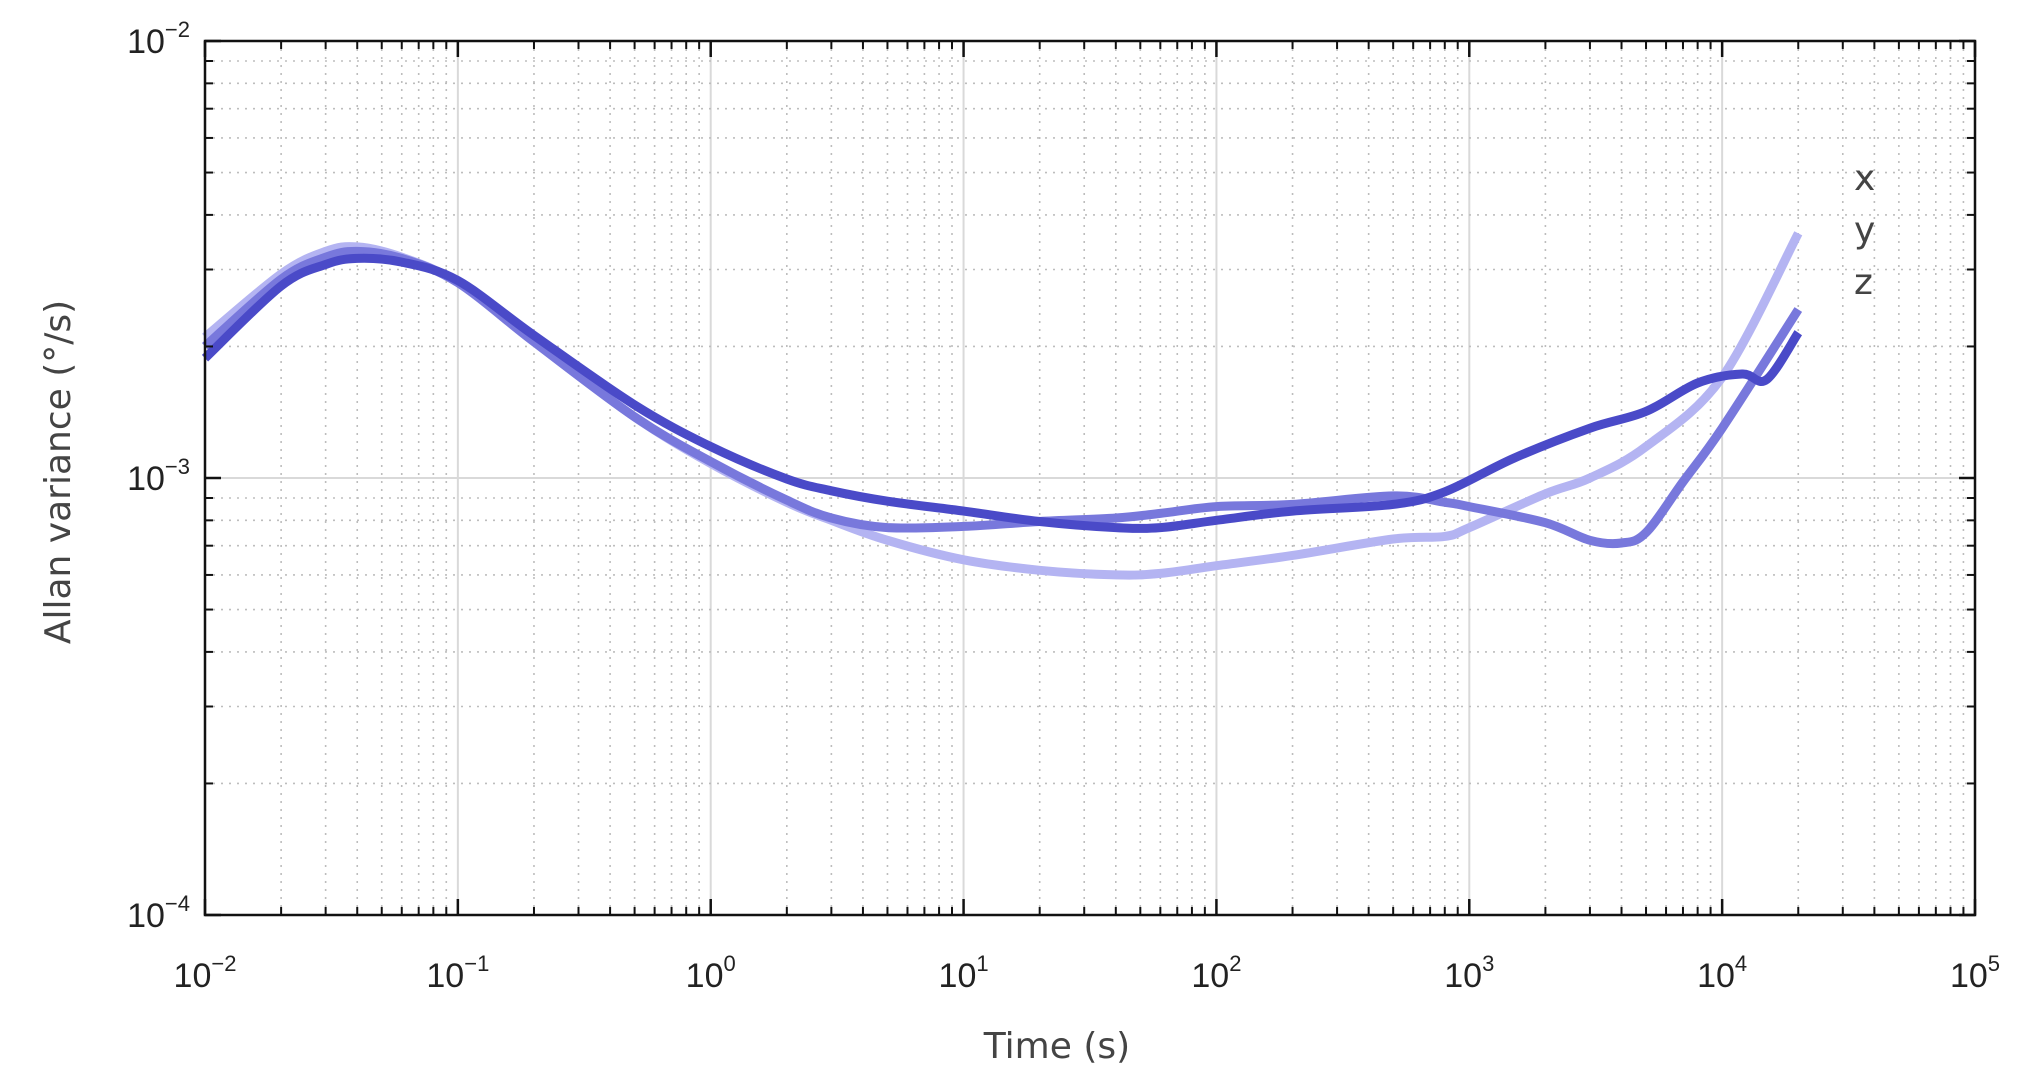 Image resolution: width=2024 pixels, height=1070 pixels. I want to click on legend: xyz, so click(1864, 230).